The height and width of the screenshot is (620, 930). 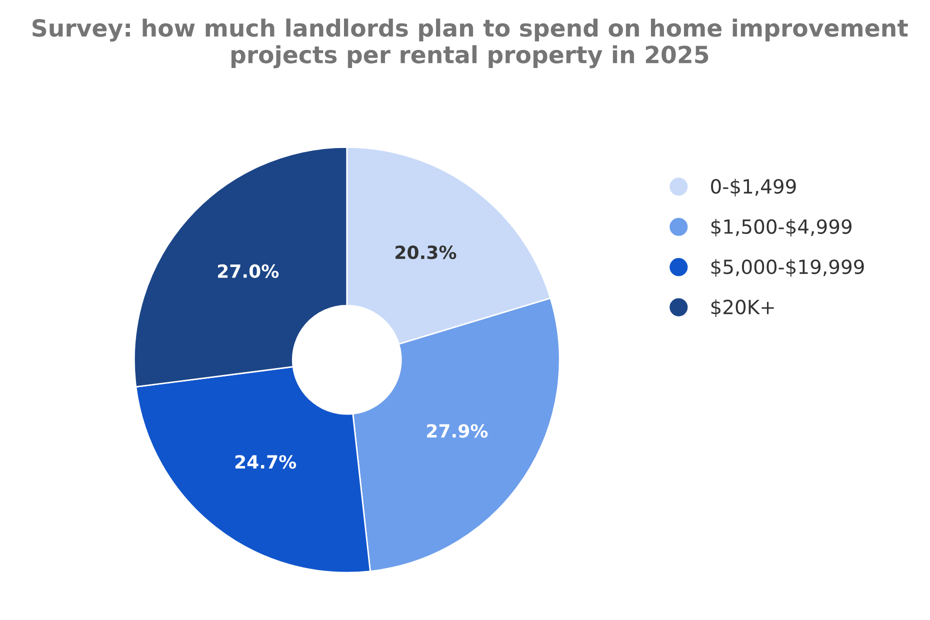 What do you see at coordinates (457, 431) in the screenshot?
I see `data-label: 27.9%` at bounding box center [457, 431].